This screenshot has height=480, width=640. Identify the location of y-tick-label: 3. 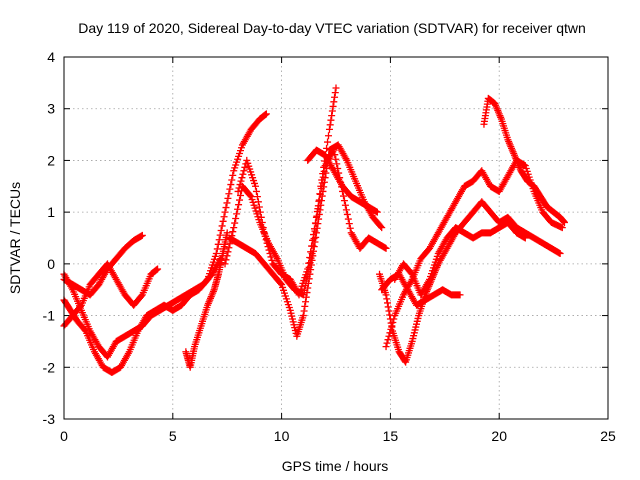
(51, 109).